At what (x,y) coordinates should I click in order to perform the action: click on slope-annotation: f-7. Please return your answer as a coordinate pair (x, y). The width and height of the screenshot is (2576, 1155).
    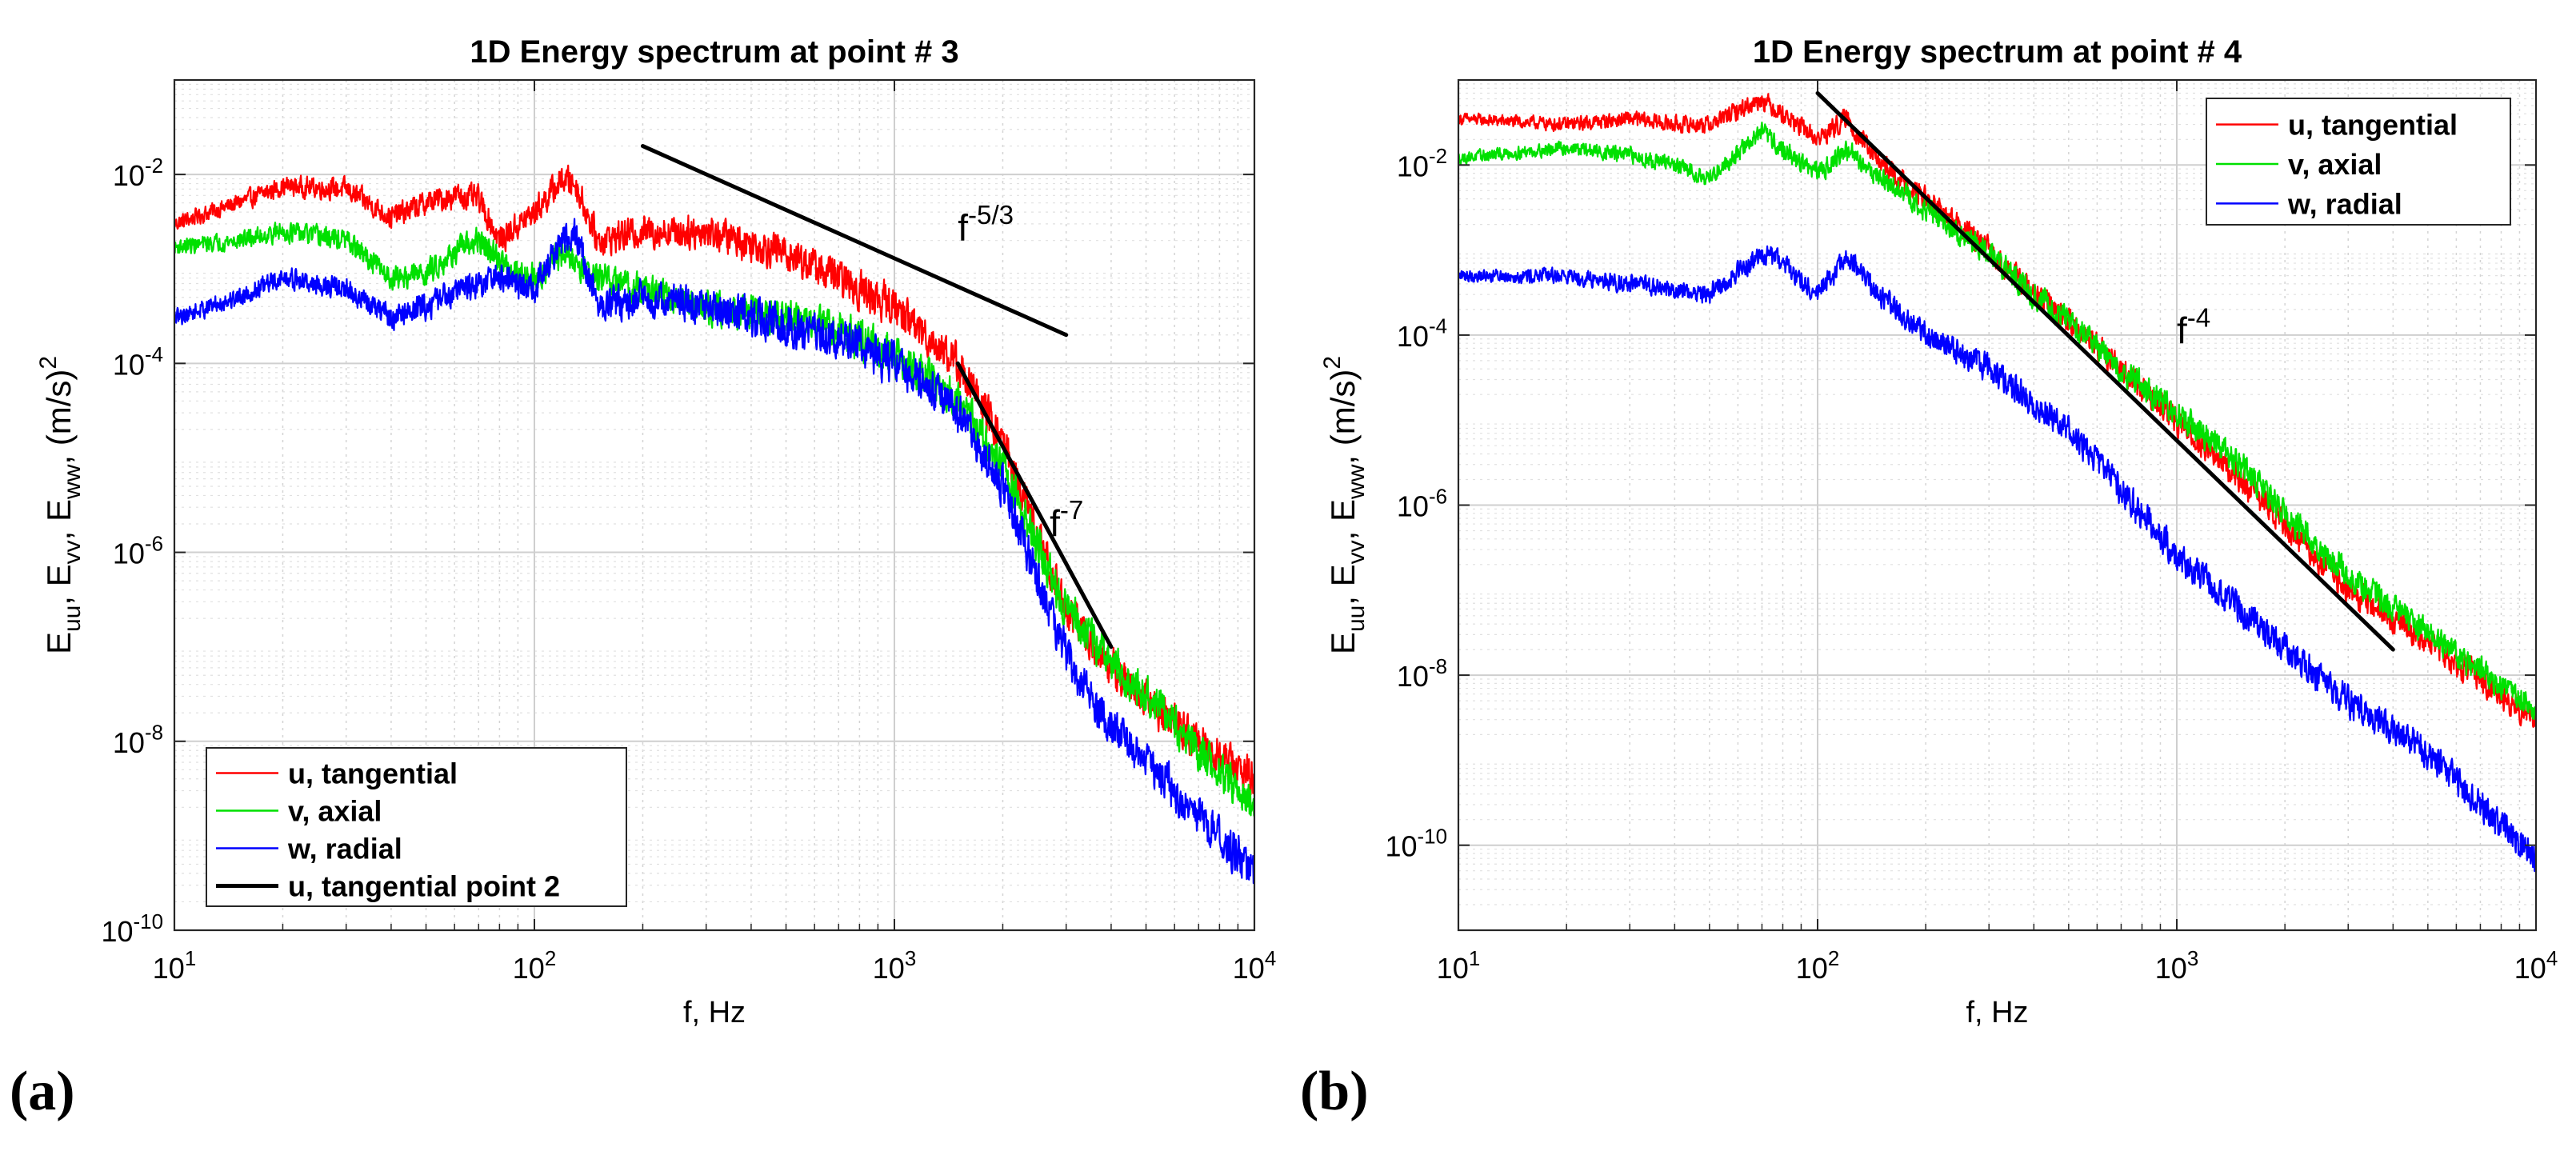
    Looking at the image, I should click on (1066, 520).